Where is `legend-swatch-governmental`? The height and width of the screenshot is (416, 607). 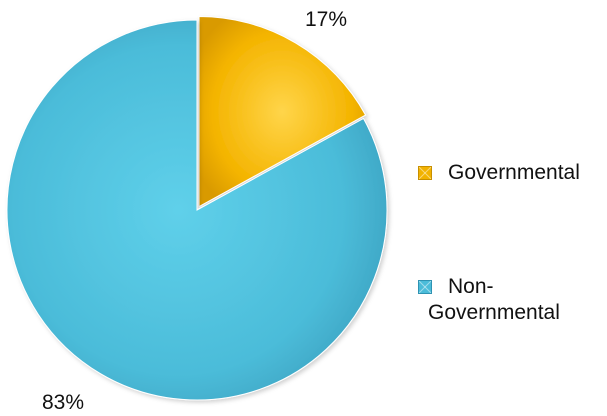
legend-swatch-governmental is located at coordinates (425, 173).